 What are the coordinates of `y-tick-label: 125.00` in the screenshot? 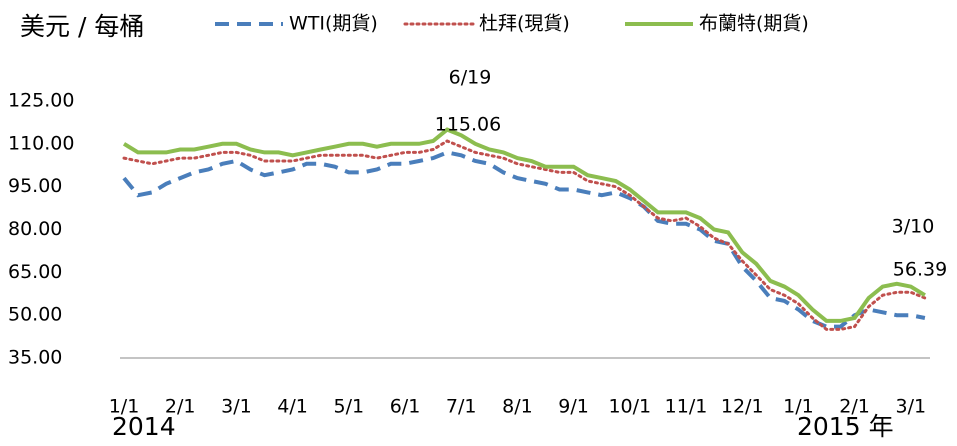 It's located at (41, 101).